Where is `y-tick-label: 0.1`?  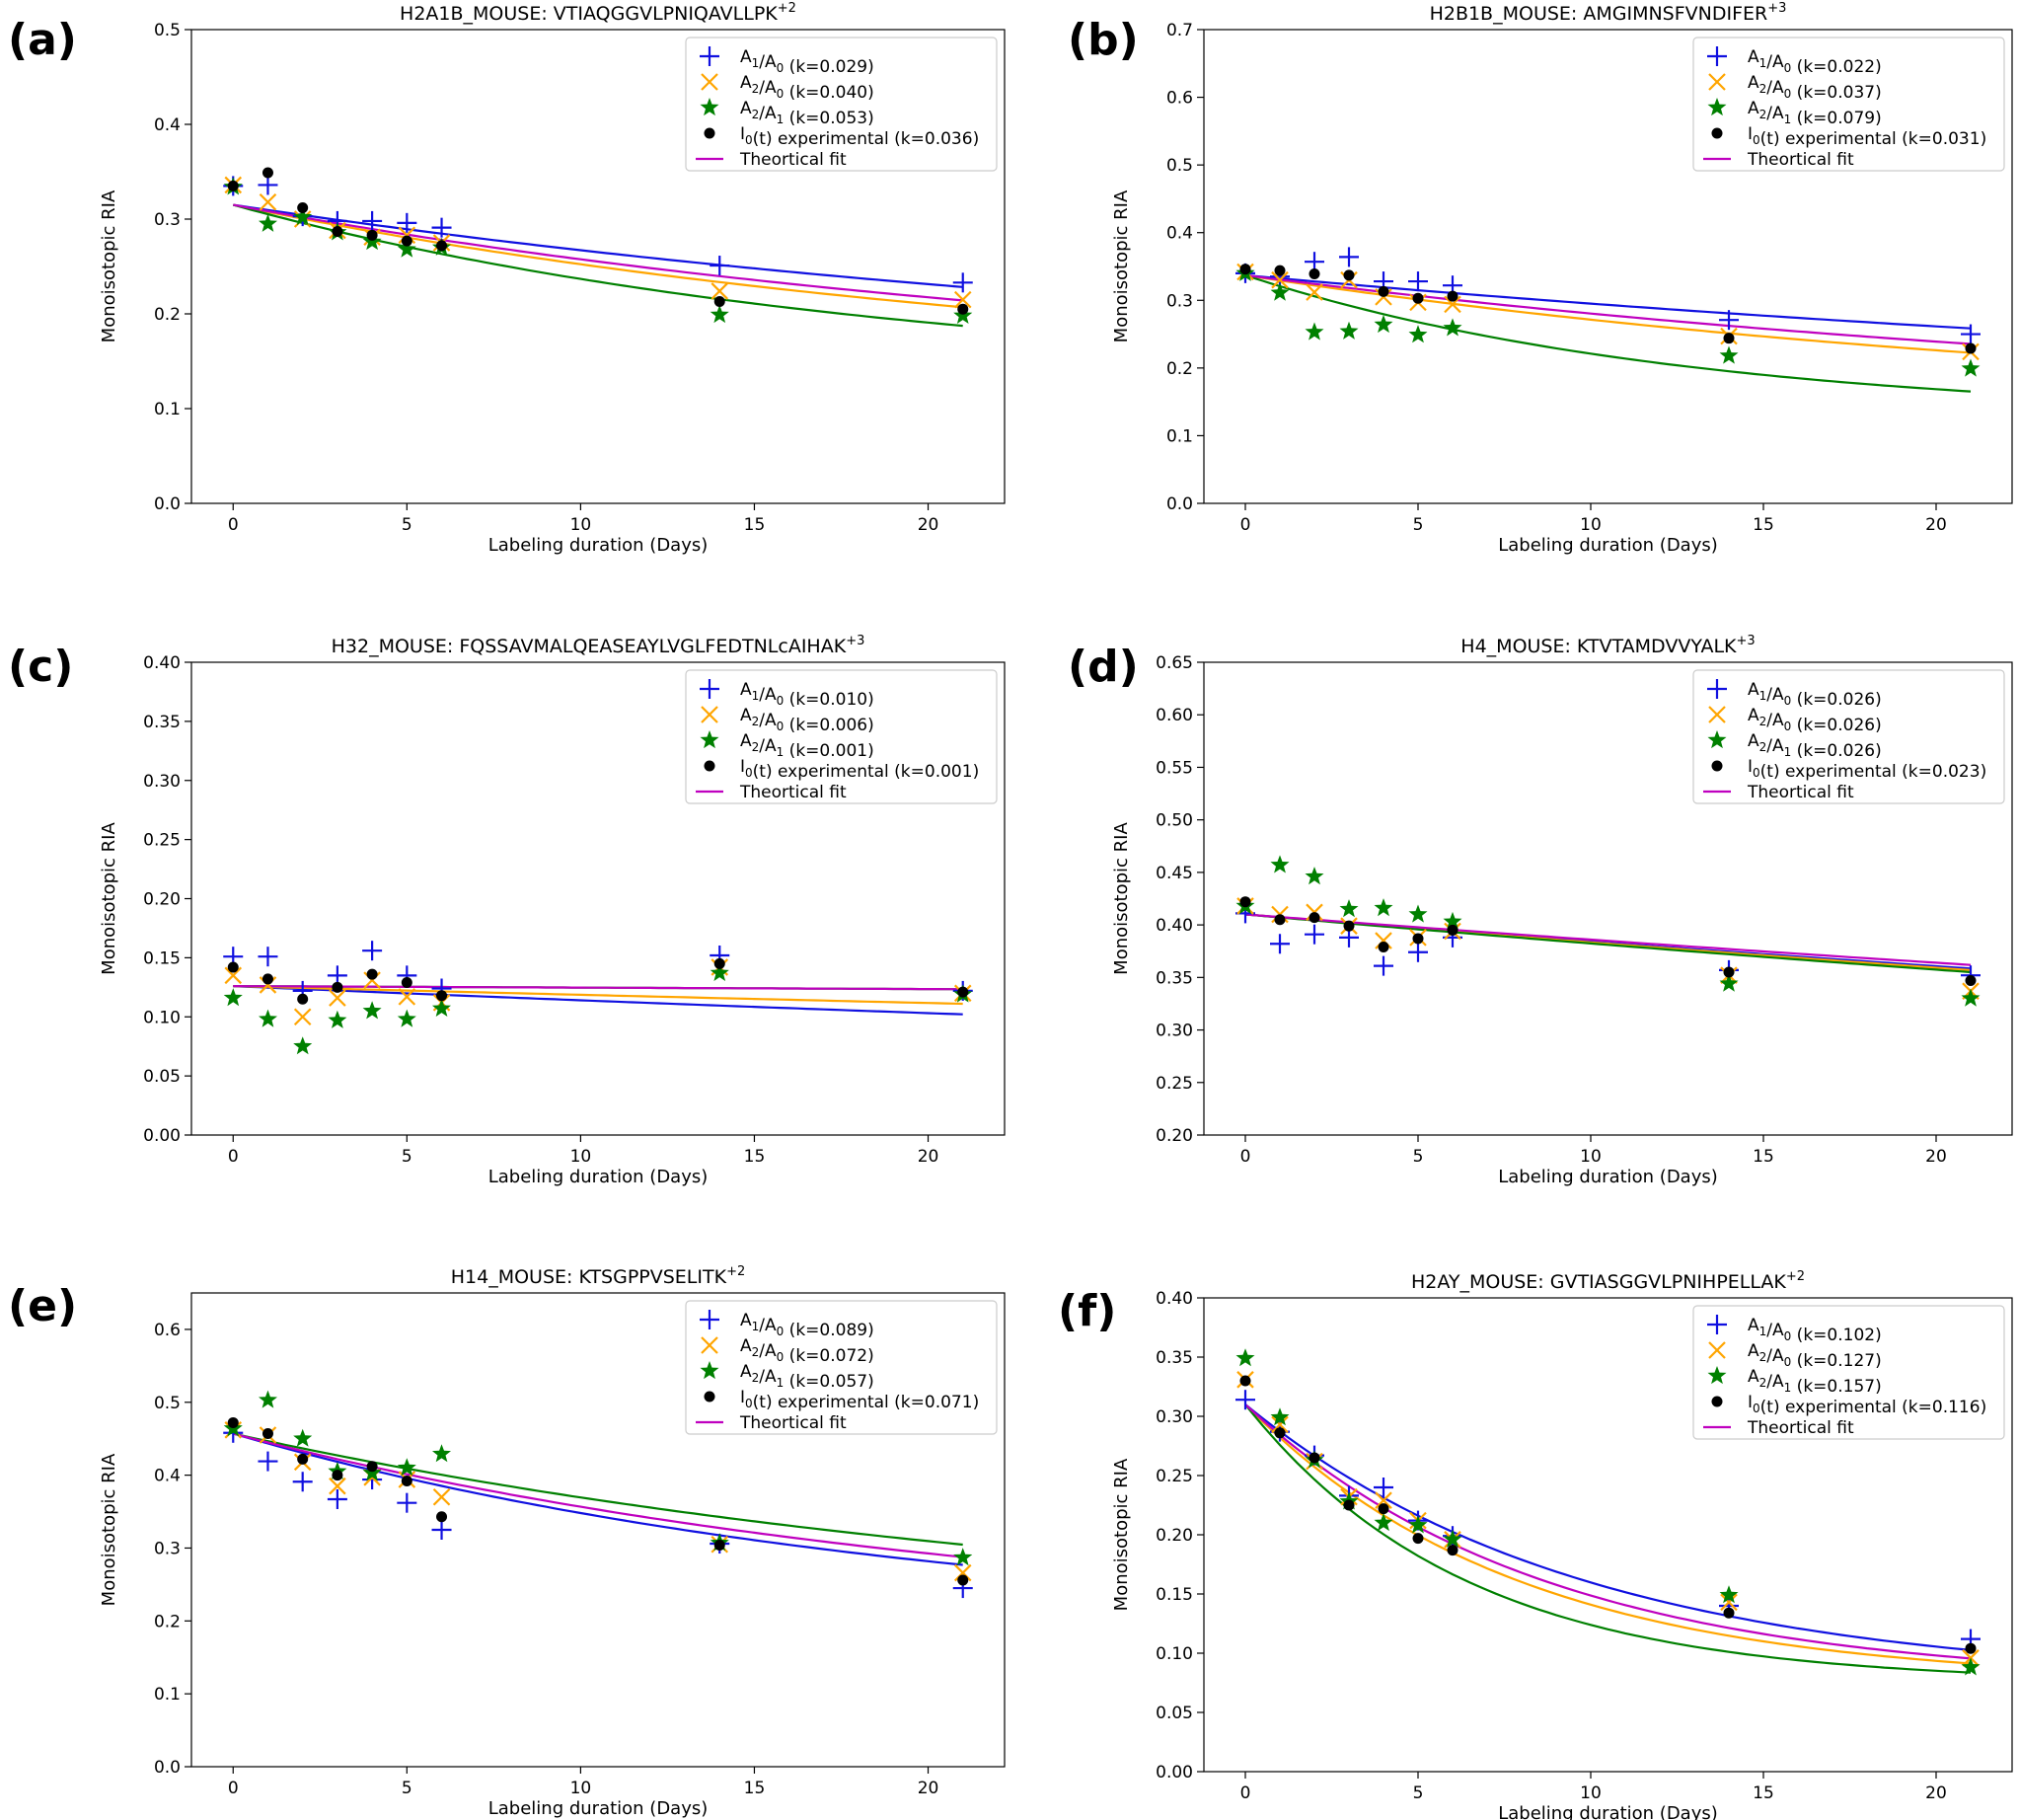 y-tick-label: 0.1 is located at coordinates (167, 1695).